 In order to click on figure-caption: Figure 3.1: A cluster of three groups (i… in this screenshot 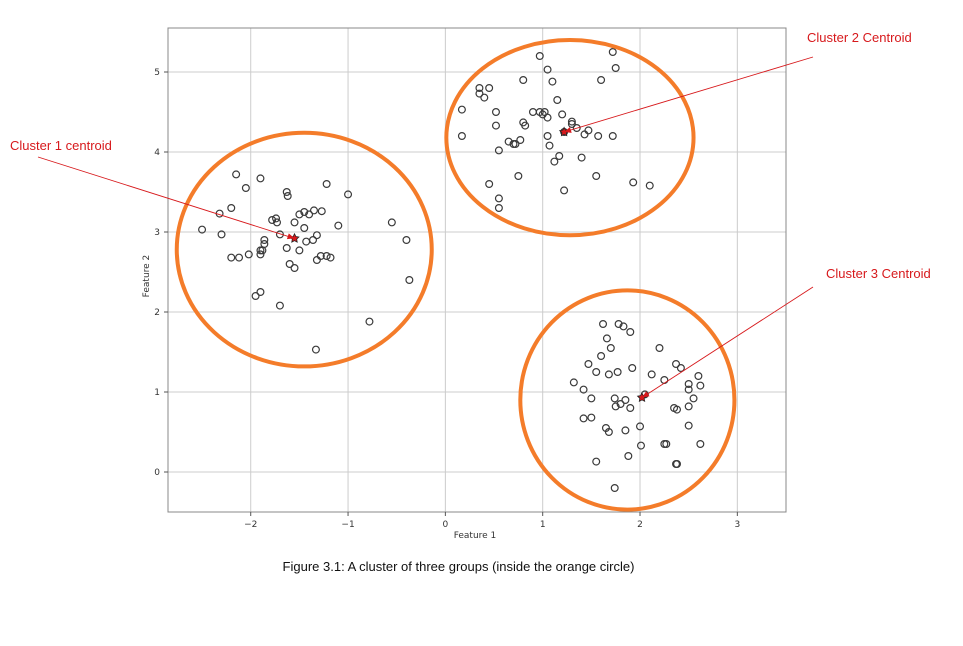, I will do `click(458, 566)`.